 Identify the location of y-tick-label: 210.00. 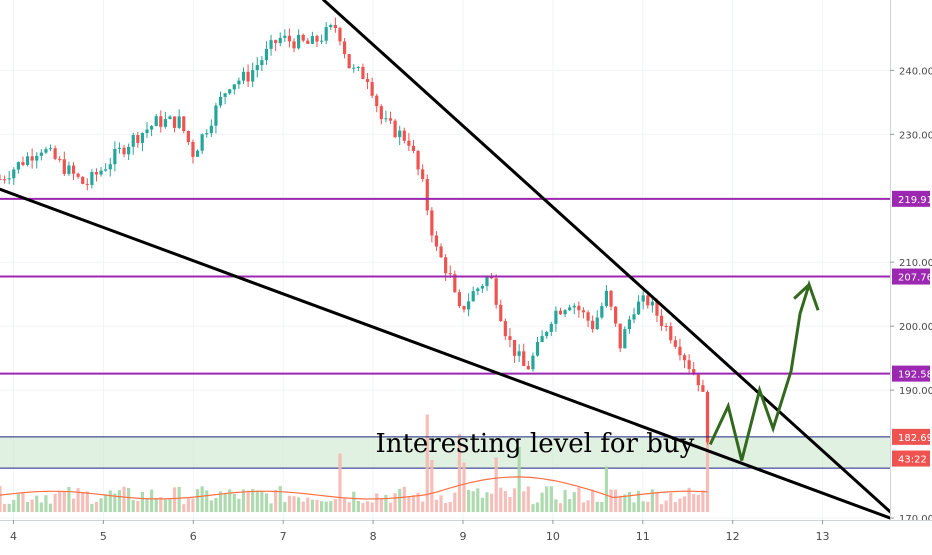
(915, 263).